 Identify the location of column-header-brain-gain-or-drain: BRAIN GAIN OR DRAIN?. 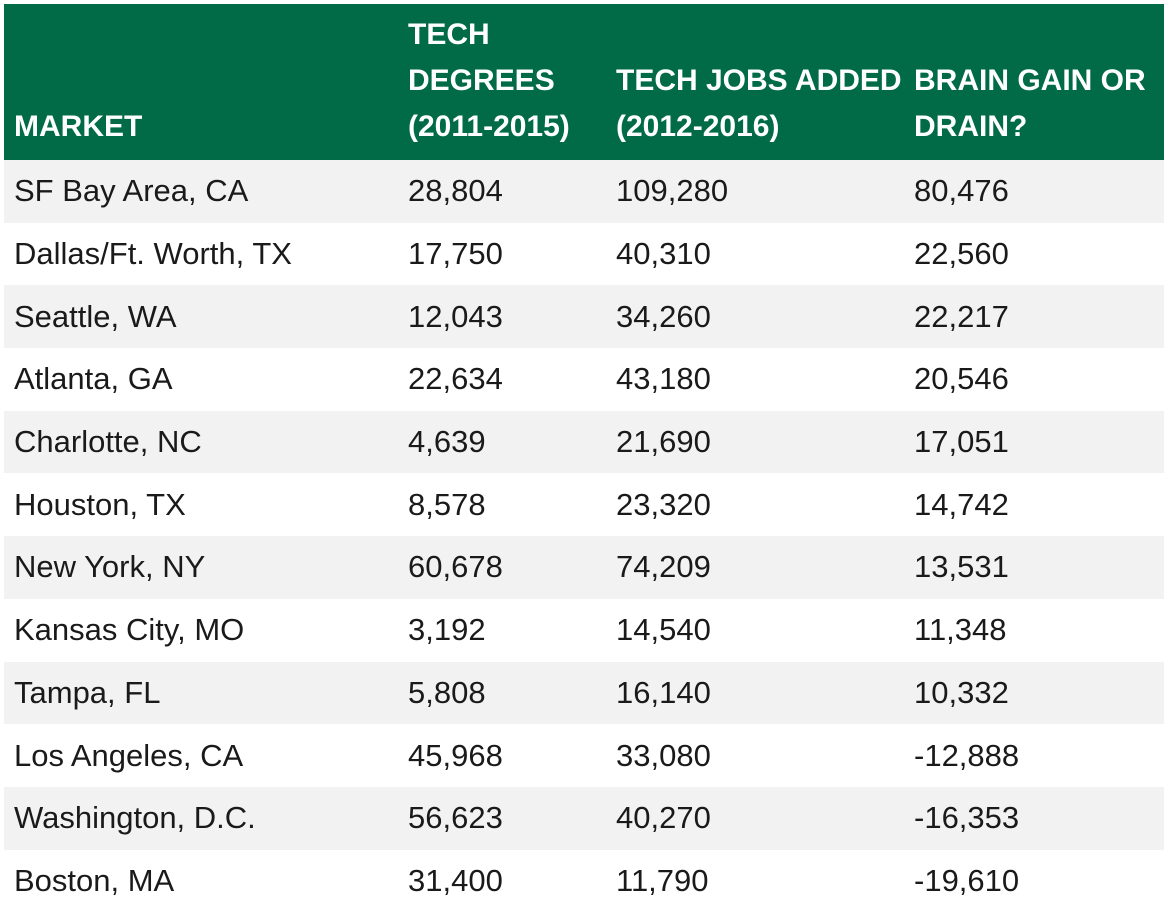
(1034, 82).